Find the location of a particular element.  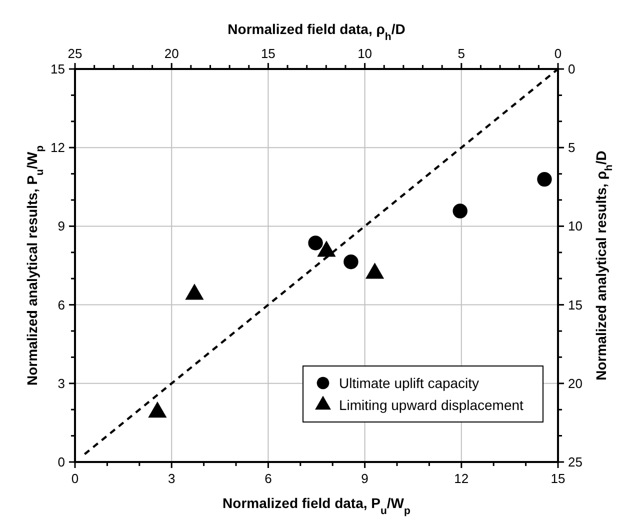

x2-tick-label: 0 is located at coordinates (558, 53).